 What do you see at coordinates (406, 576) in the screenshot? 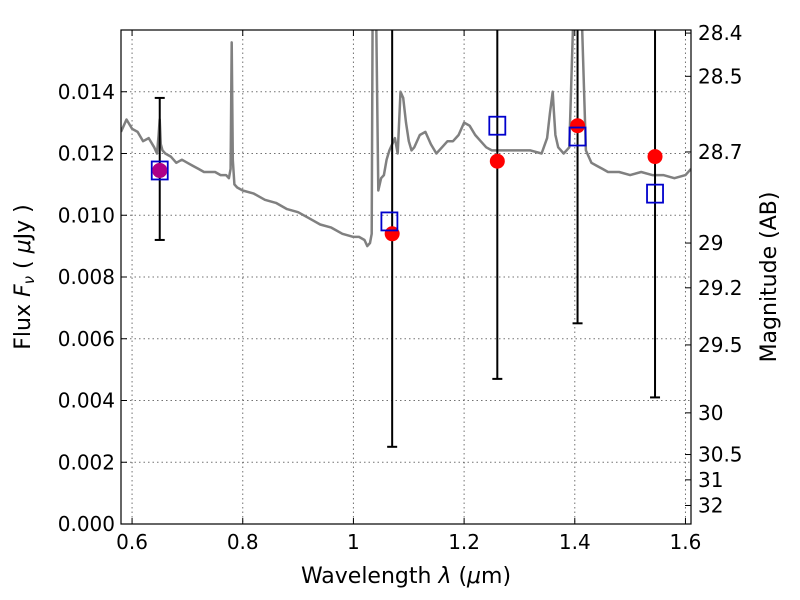
I see `x-axis-label: Wavelength λ (μm)` at bounding box center [406, 576].